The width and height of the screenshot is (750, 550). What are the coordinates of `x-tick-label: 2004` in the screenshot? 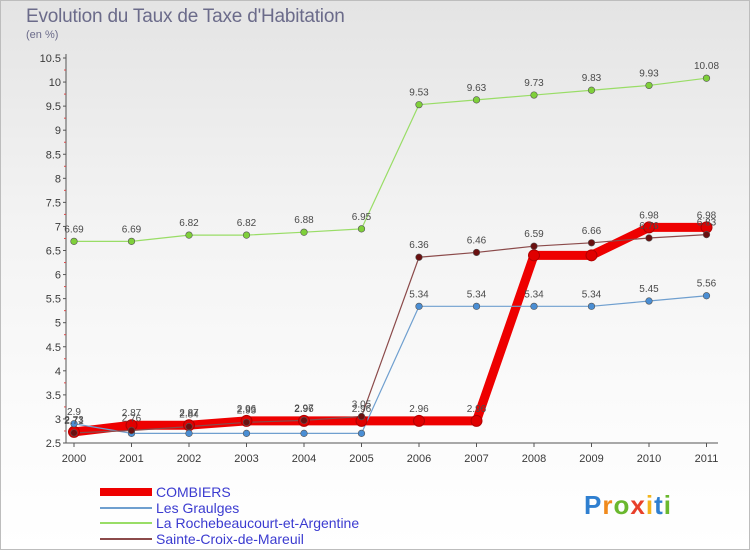 It's located at (304, 459).